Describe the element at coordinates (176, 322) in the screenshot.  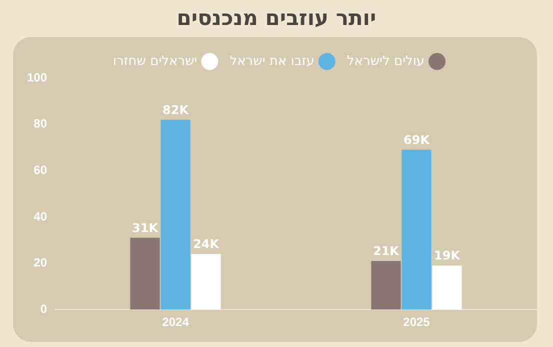
I see `x-tick-label: 2024` at that location.